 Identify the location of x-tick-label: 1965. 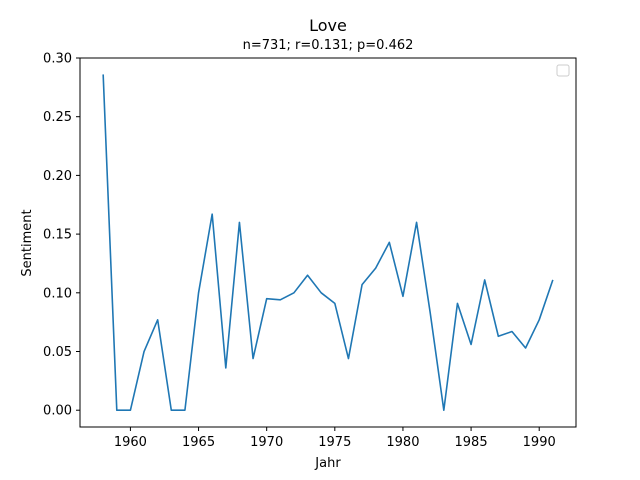
(198, 442).